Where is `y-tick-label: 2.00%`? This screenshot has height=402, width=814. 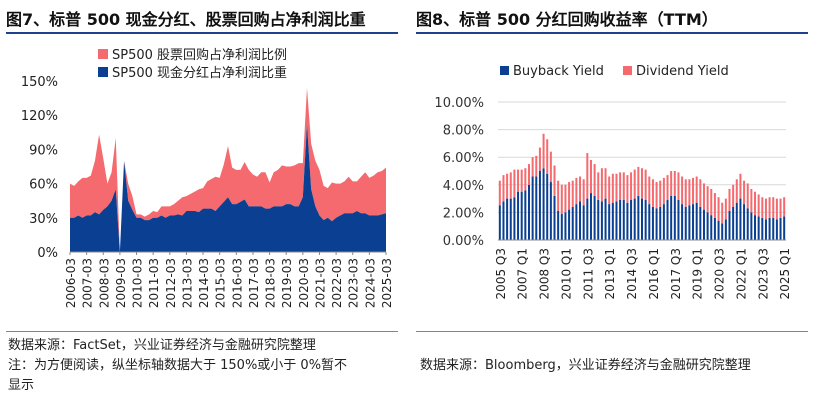
y-tick-label: 2.00% is located at coordinates (463, 213).